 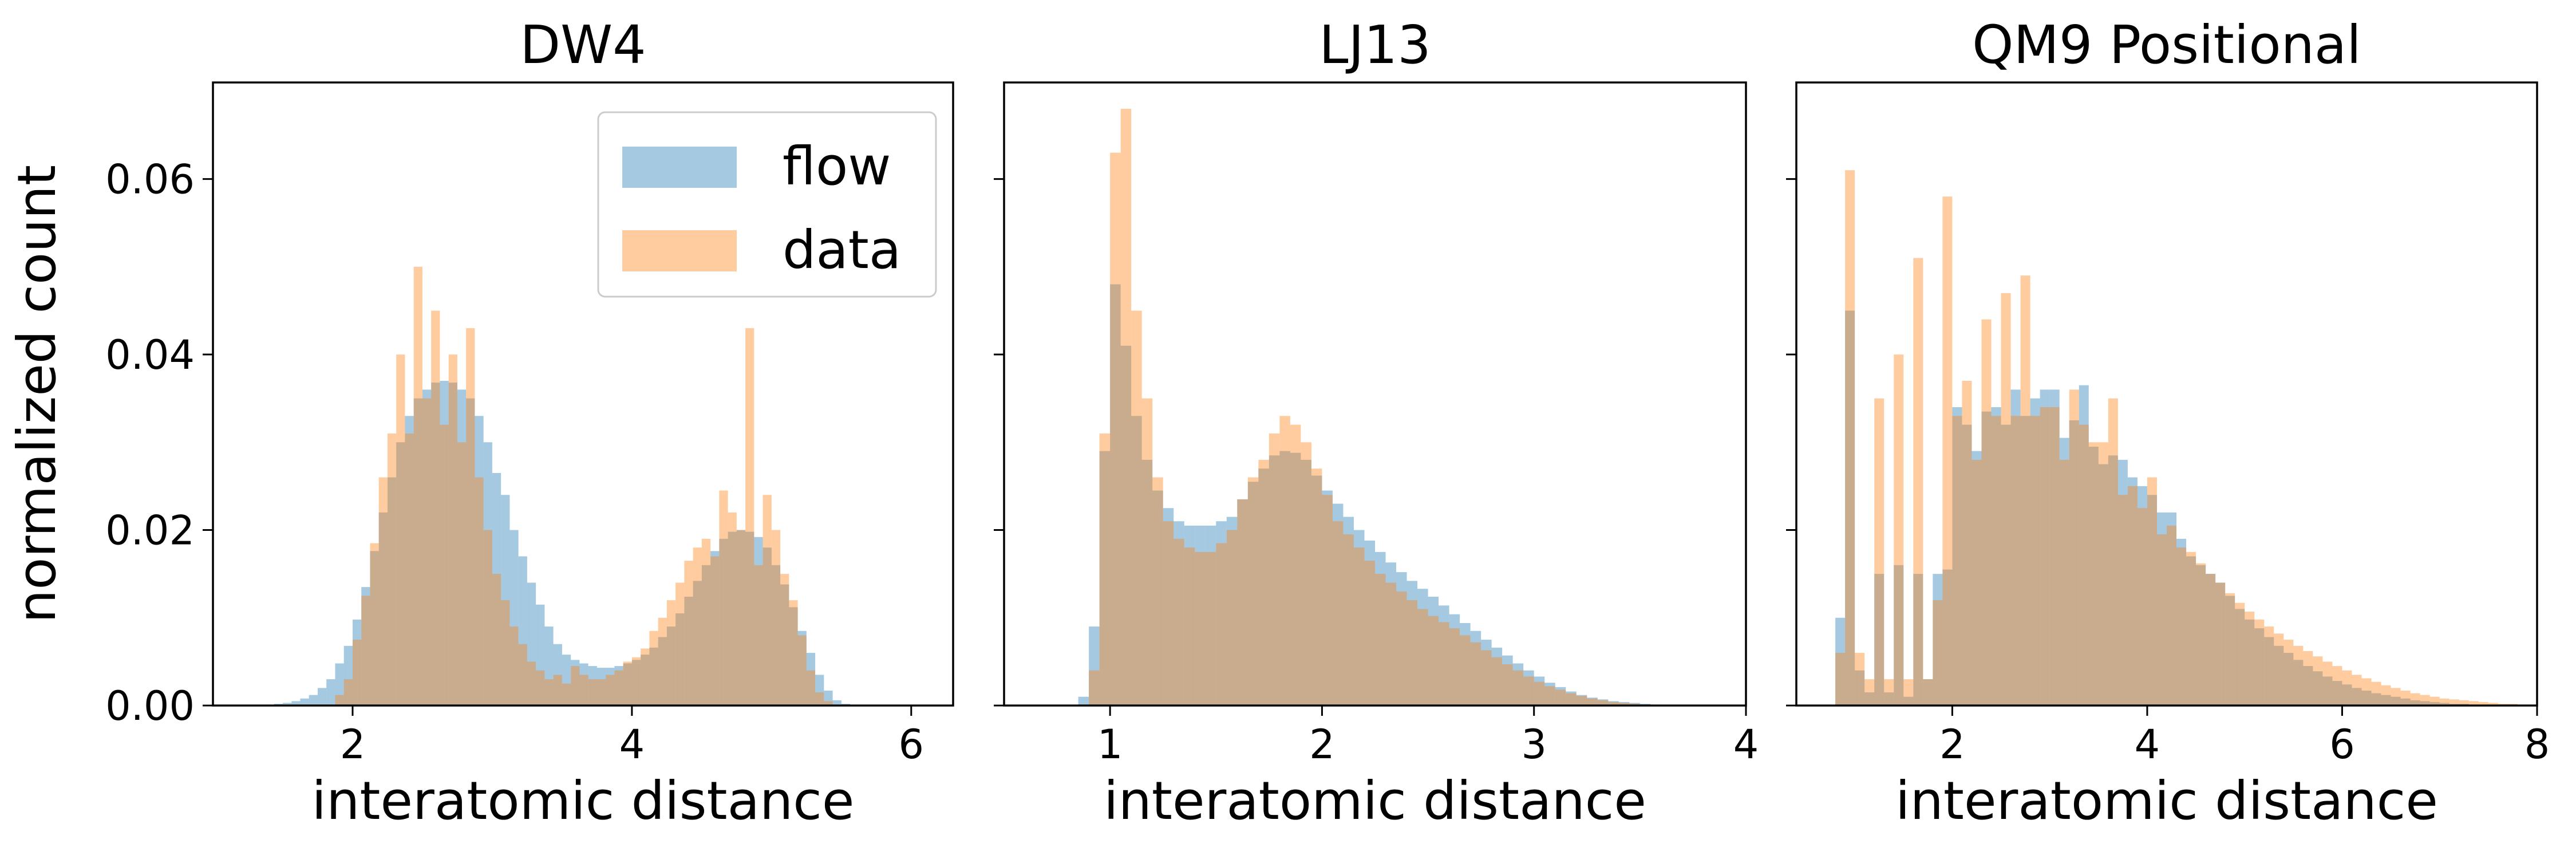 I want to click on x-tick-label: 6, so click(x=2342, y=744).